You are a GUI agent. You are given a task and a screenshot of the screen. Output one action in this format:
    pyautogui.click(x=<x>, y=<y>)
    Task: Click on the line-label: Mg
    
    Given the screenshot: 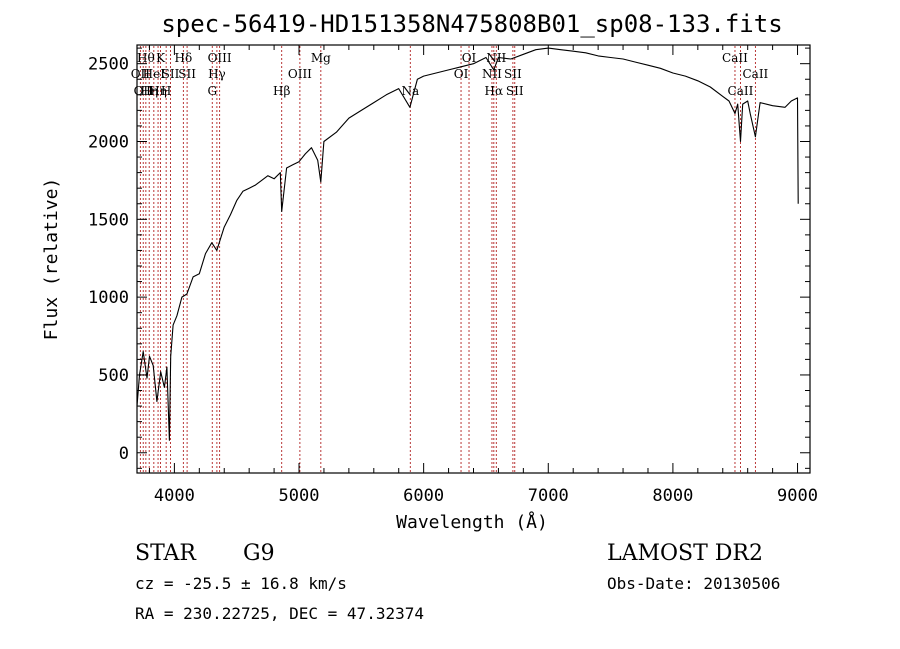 What is the action you would take?
    pyautogui.click(x=321, y=58)
    